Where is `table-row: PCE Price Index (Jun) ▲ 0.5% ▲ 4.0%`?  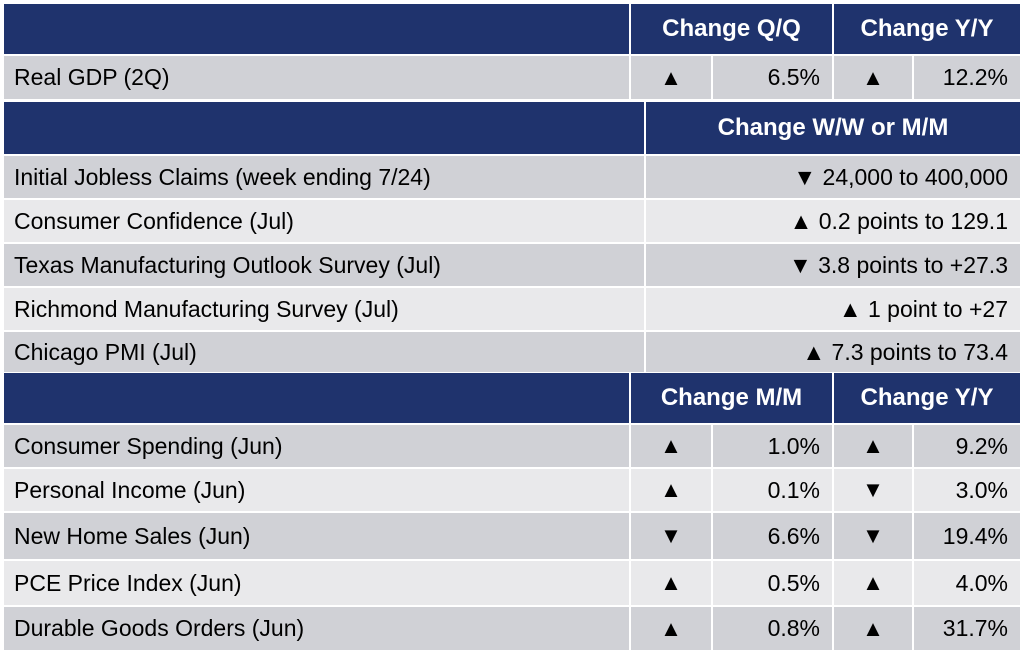
table-row: PCE Price Index (Jun) ▲ 0.5% ▲ 4.0% is located at coordinates (512, 583).